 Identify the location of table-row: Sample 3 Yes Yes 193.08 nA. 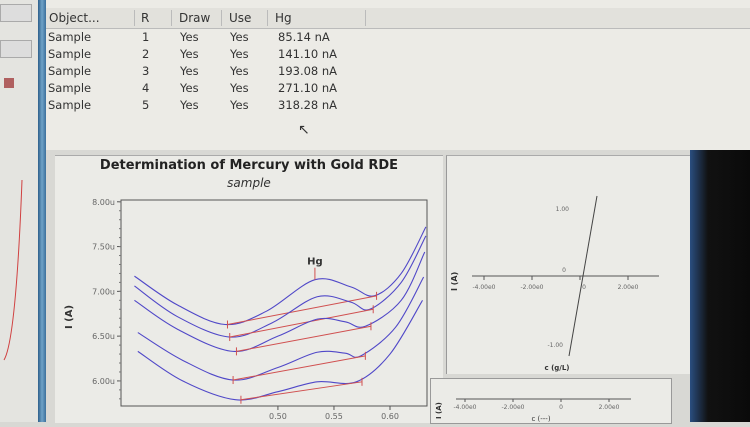
(216, 72).